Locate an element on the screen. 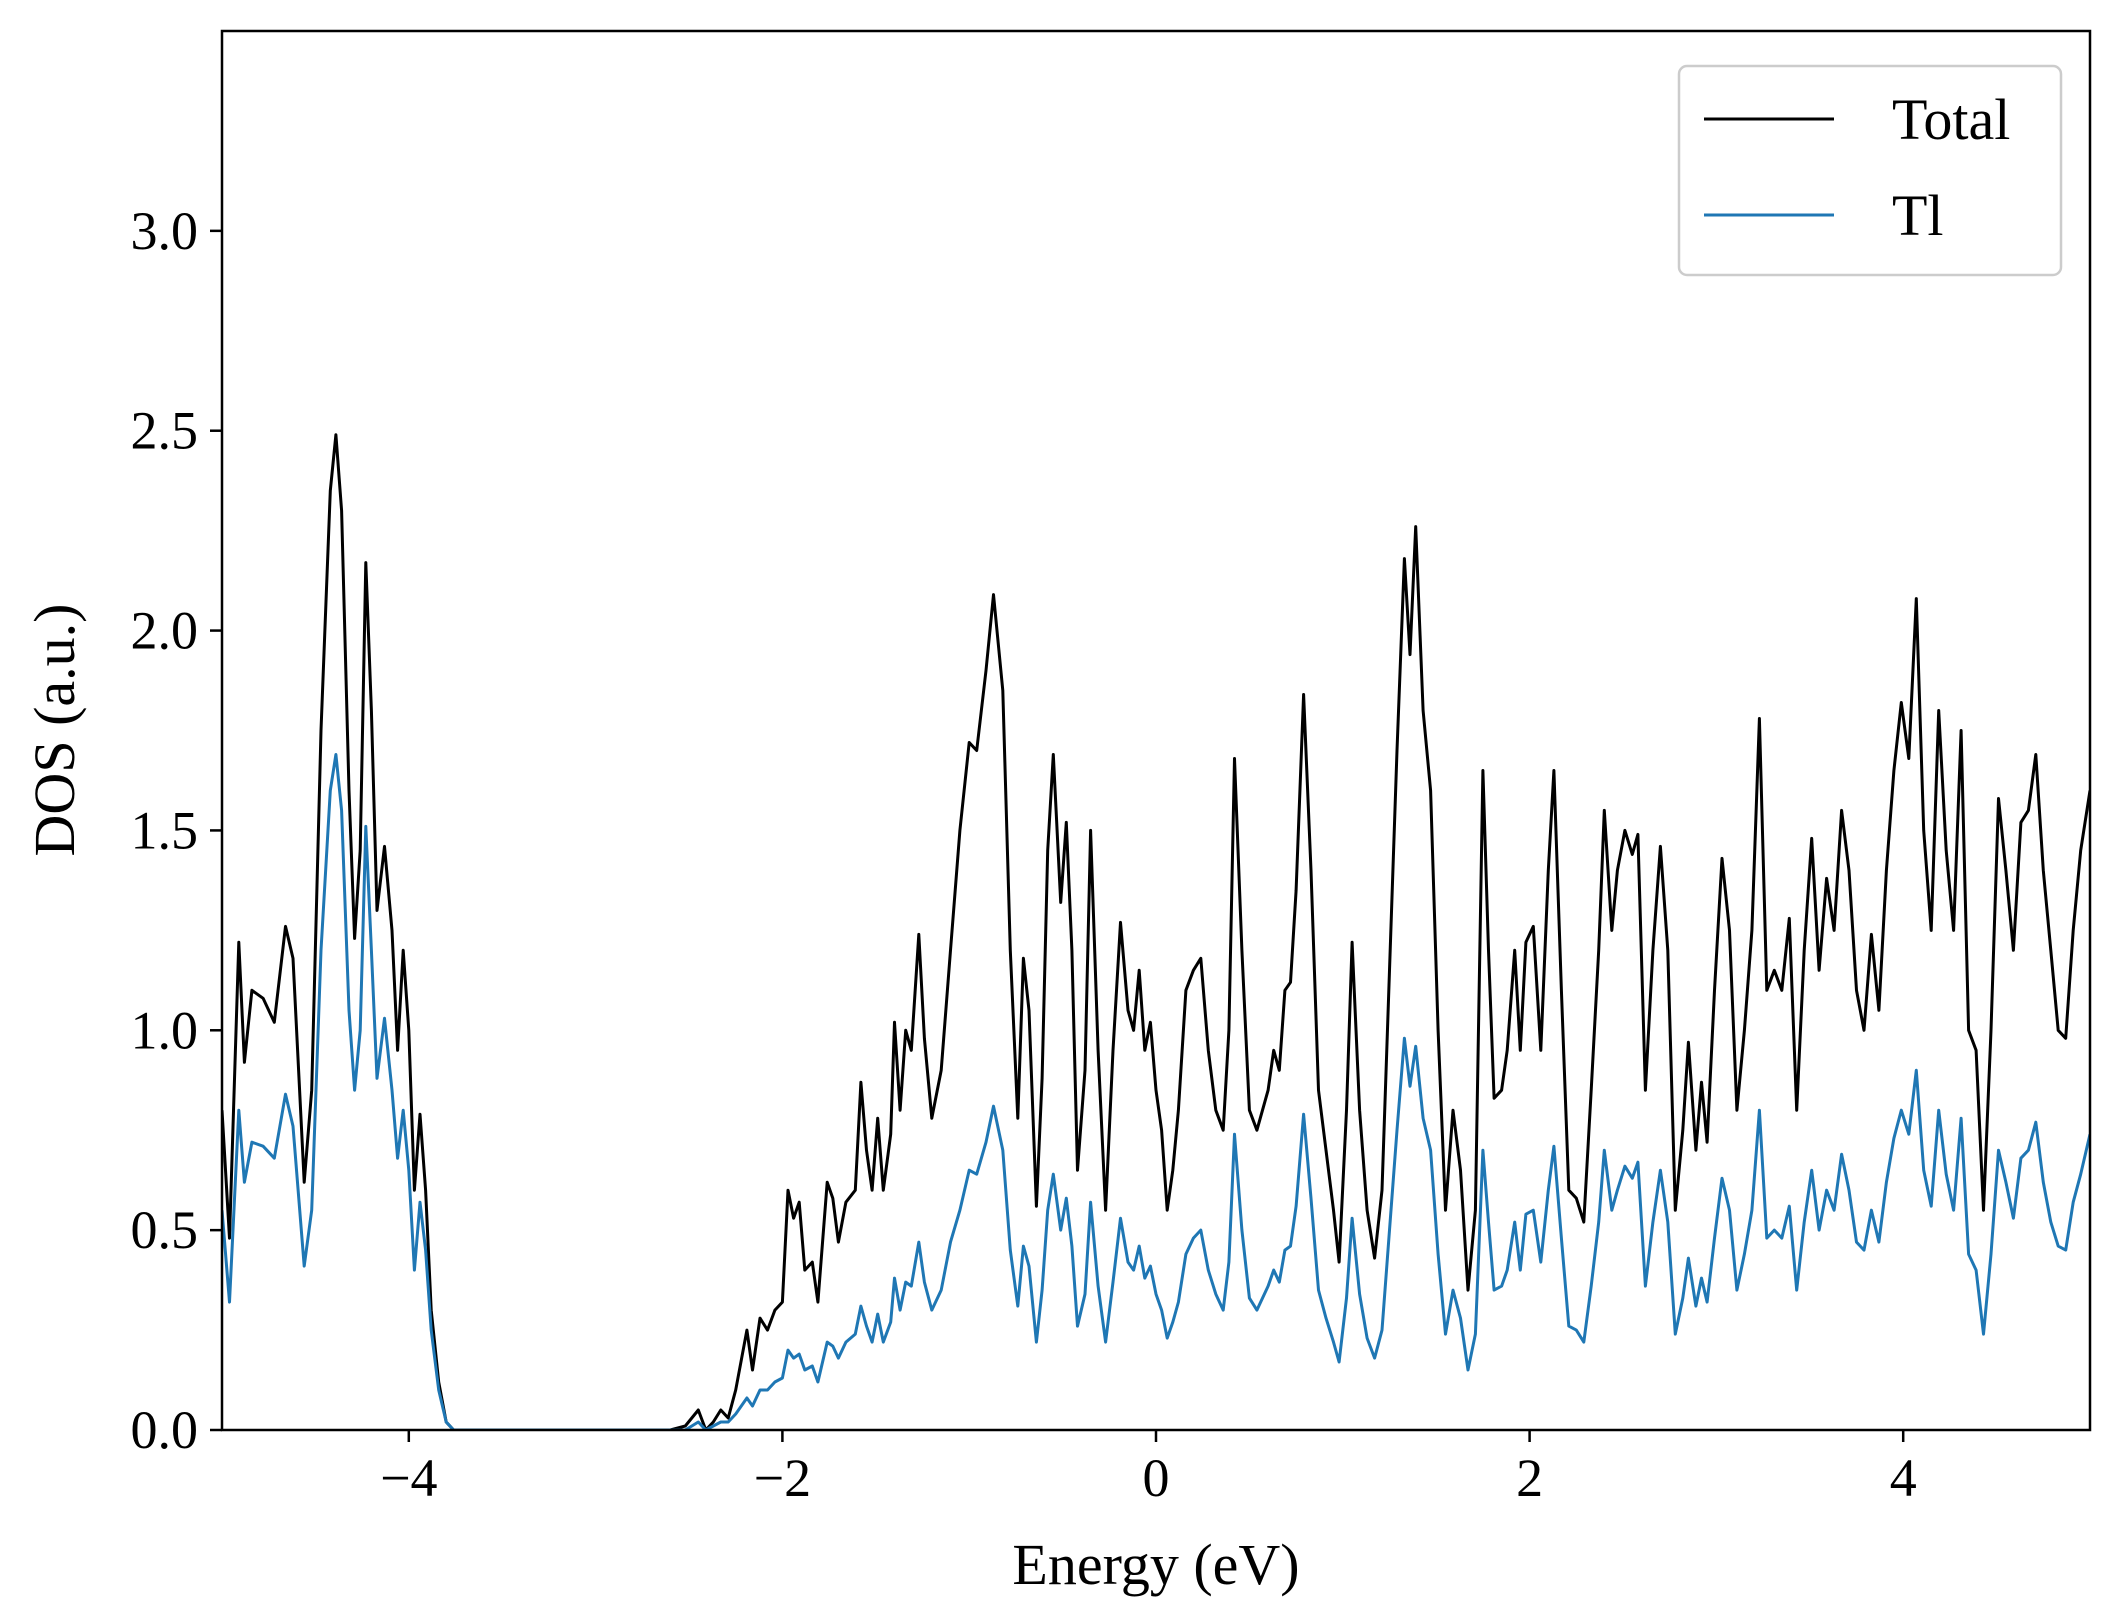 The height and width of the screenshot is (1622, 2113). legend-label-tl: Tl is located at coordinates (1918, 215).